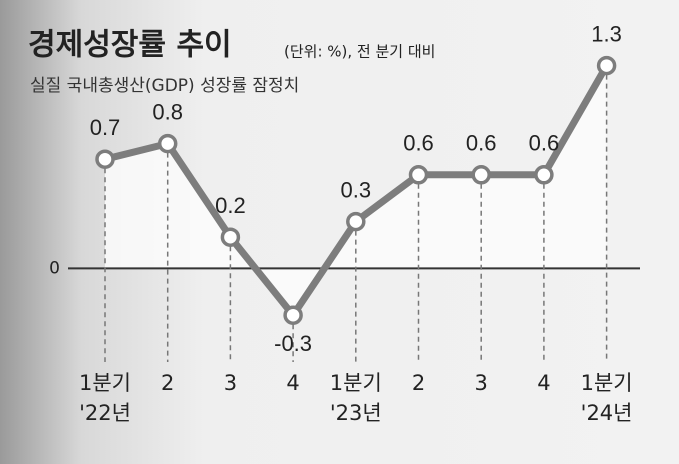 This screenshot has height=464, width=679. Describe the element at coordinates (54, 268) in the screenshot. I see `y-tick-label: 0` at that location.